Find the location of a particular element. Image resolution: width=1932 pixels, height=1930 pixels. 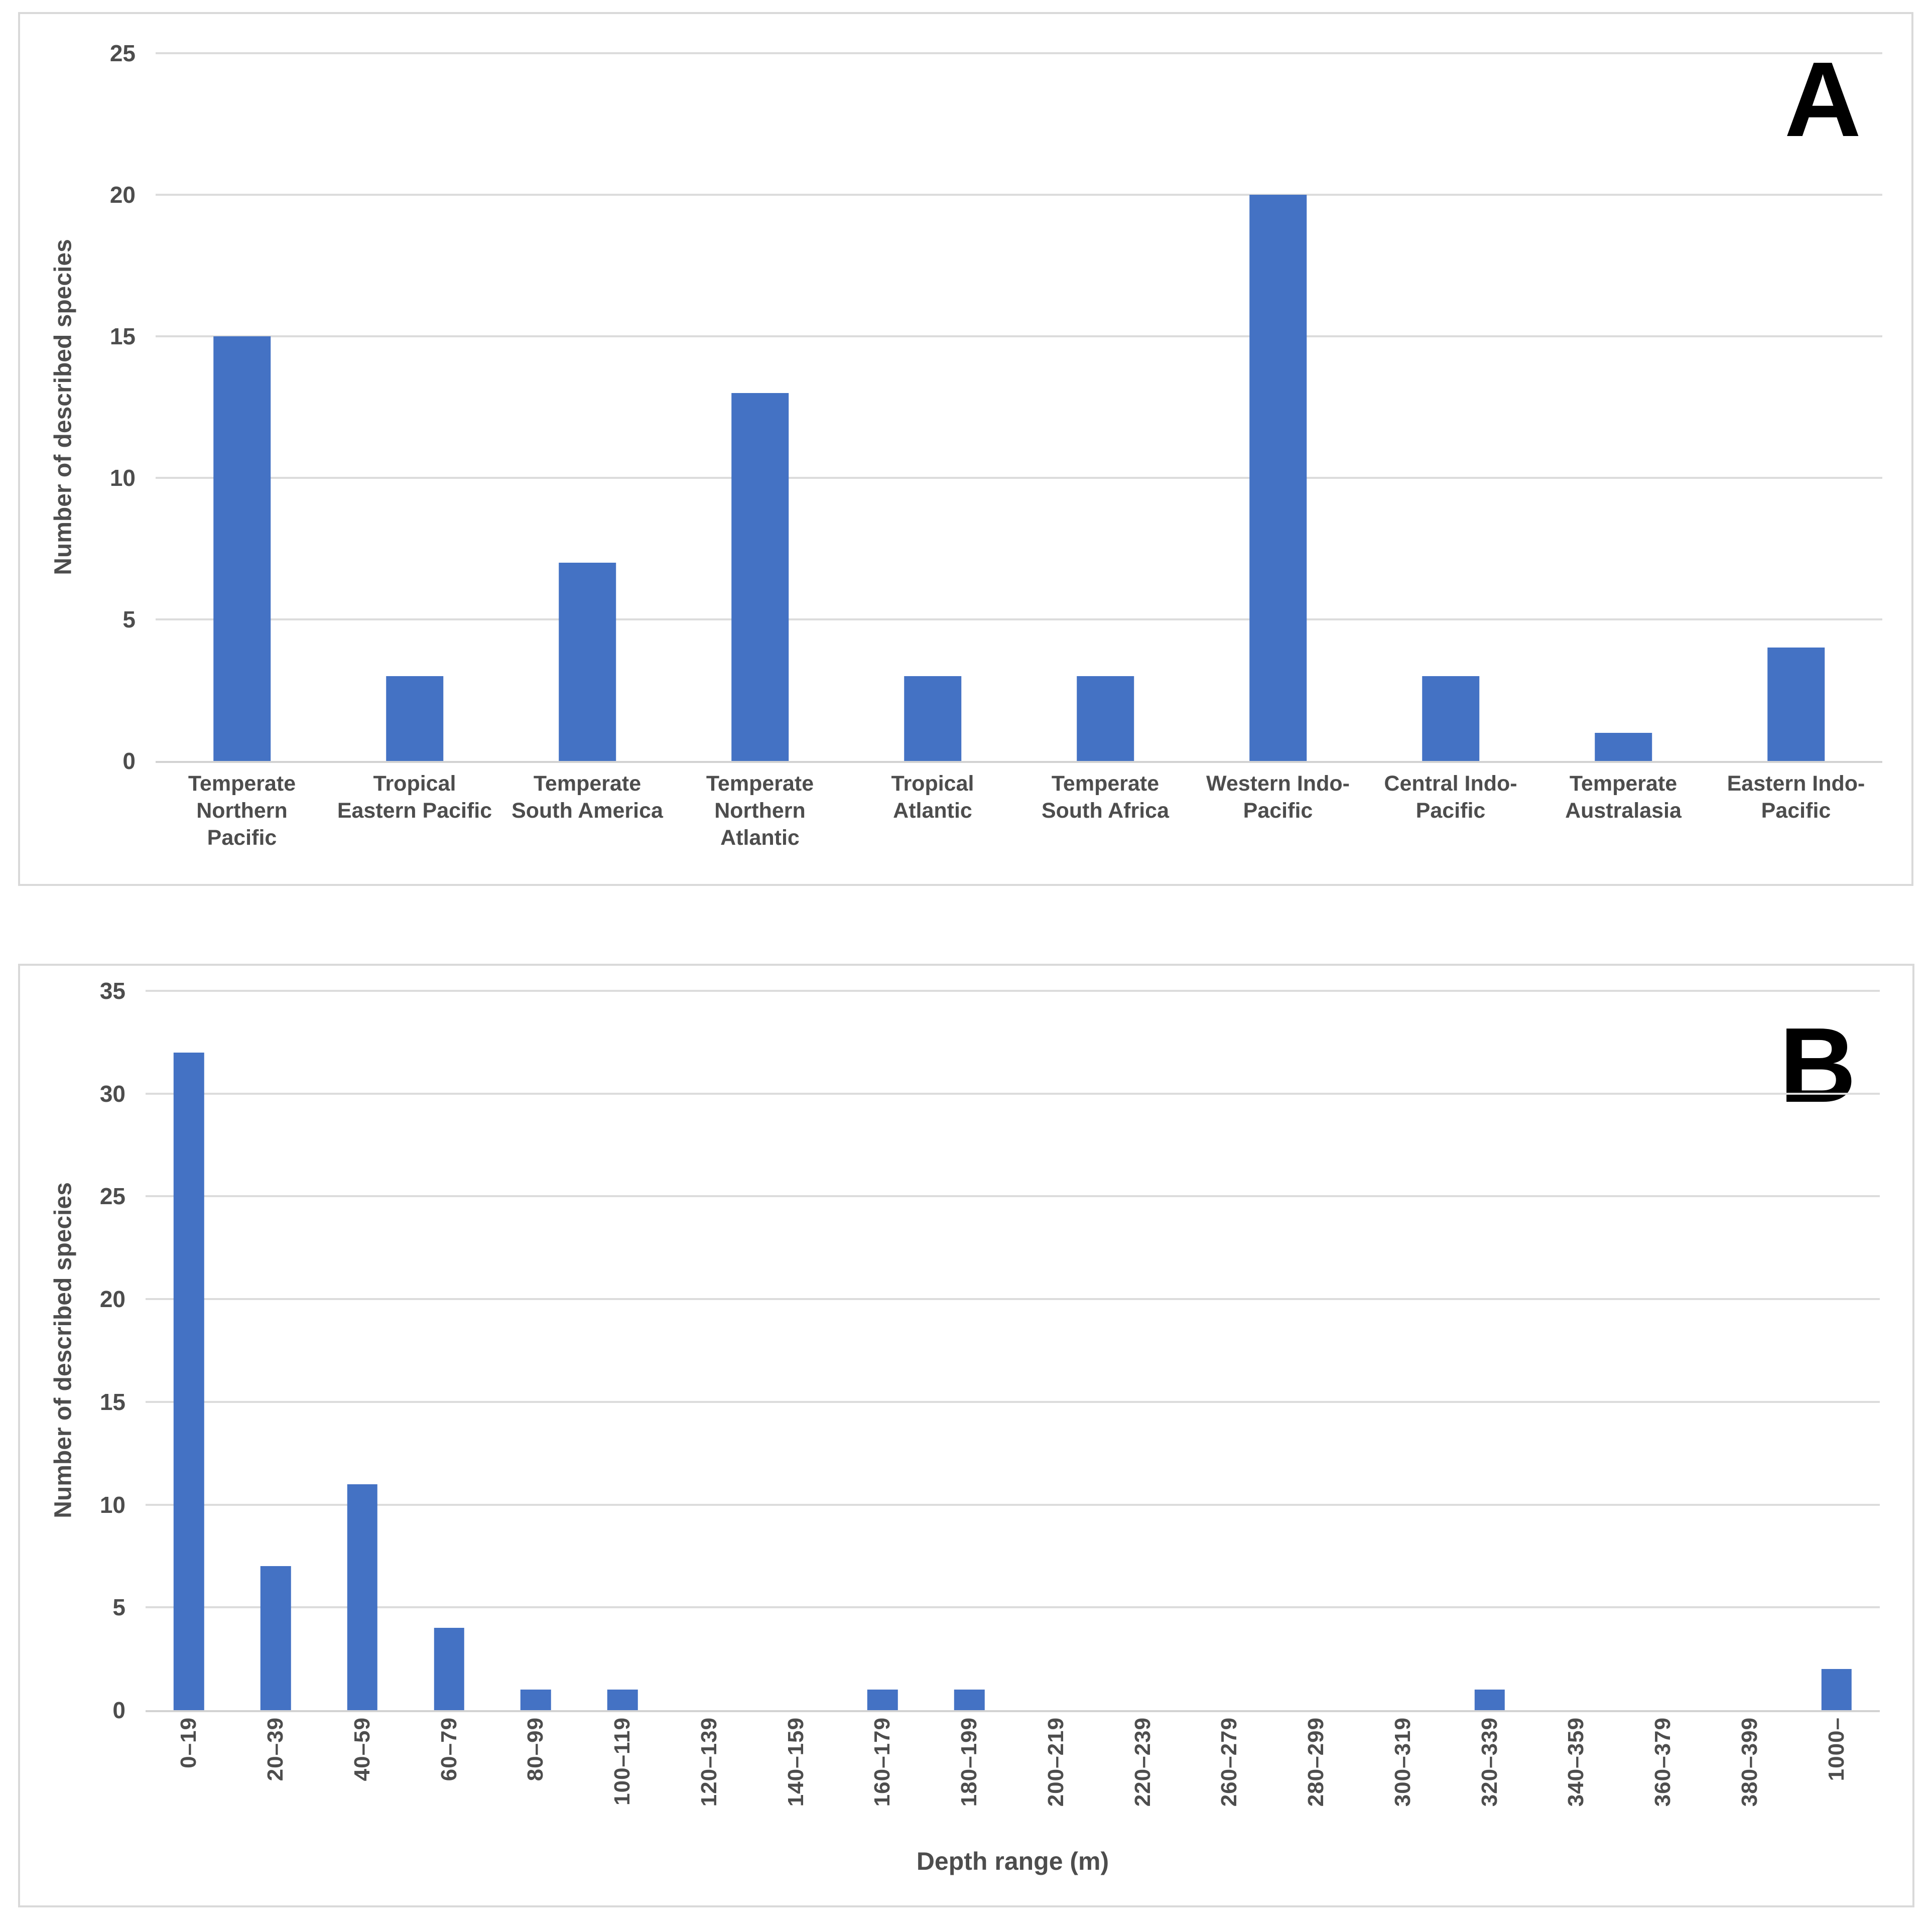

x-category-label-tropical-atlantic: Tropical Atlantic is located at coordinates (932, 797).